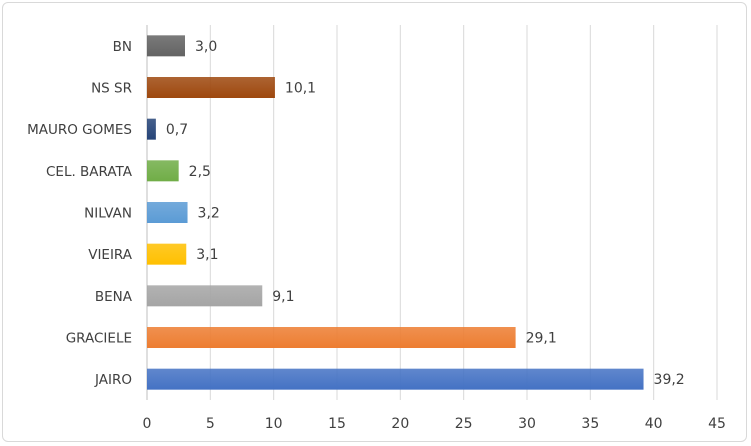 The image size is (751, 446). What do you see at coordinates (177, 130) in the screenshot?
I see `data-label-mauro-gomes: 0,7` at bounding box center [177, 130].